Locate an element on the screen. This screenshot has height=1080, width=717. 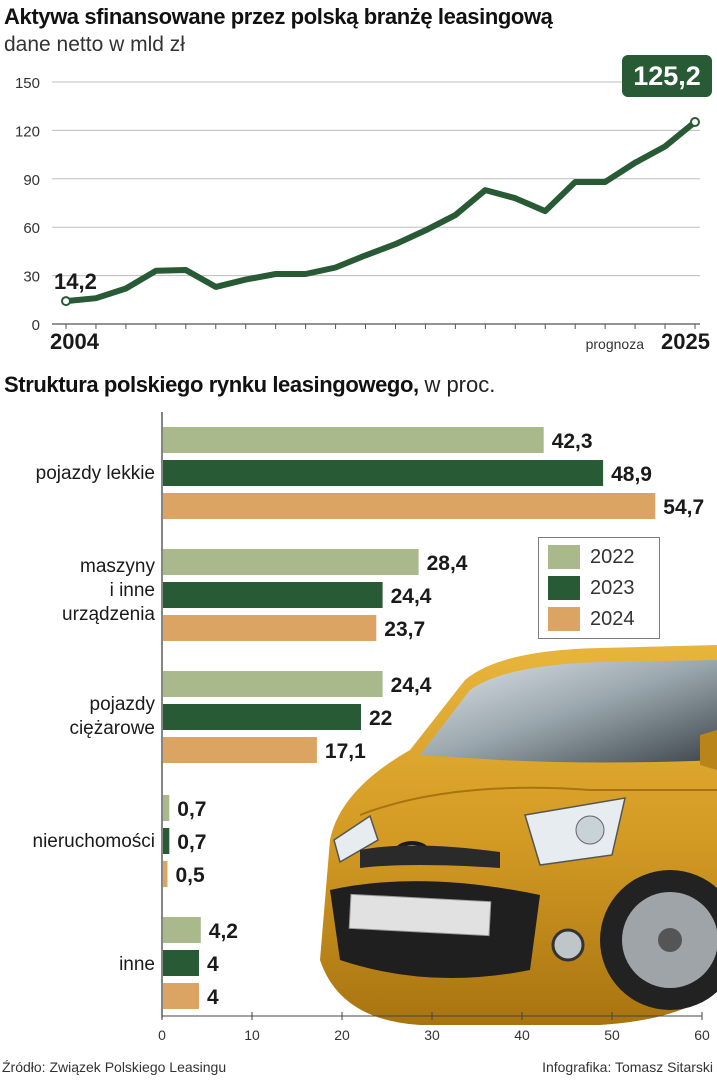
category-label-light-vehicles: pojazdy lekkie is located at coordinates (95, 473).